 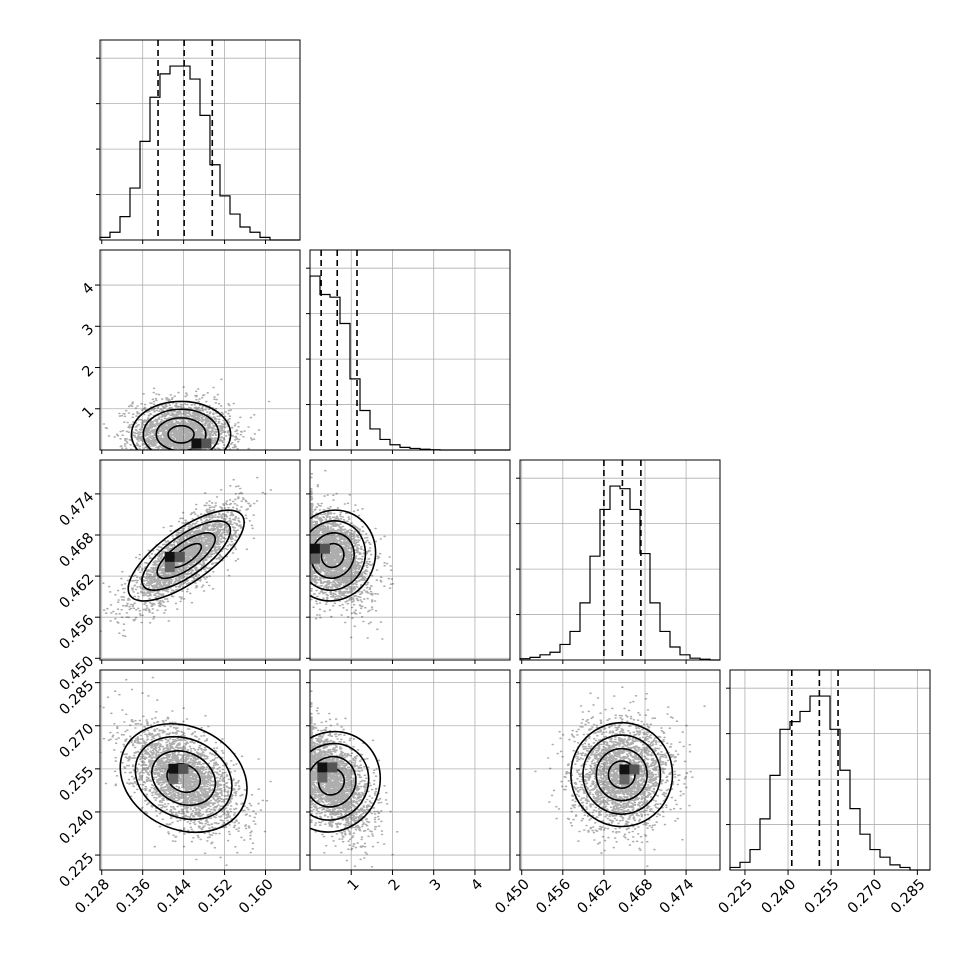 I want to click on x-tick-label: 3, so click(x=436, y=885).